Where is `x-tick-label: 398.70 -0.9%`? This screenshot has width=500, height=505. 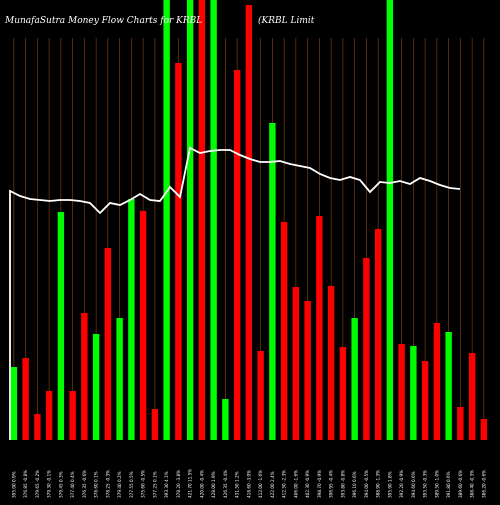
x-tick-label: 398.70 -0.9% is located at coordinates (319, 484).